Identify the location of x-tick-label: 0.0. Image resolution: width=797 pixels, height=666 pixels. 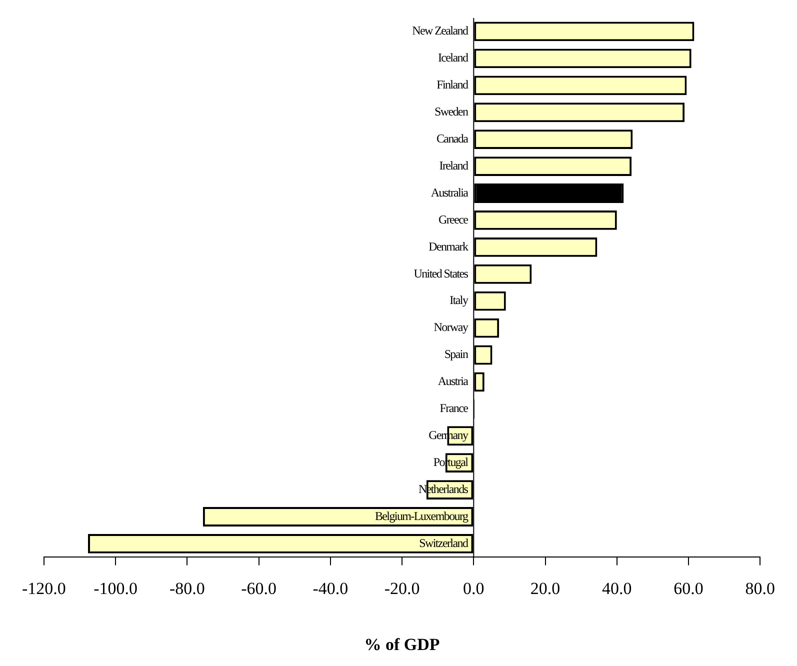
(473, 588).